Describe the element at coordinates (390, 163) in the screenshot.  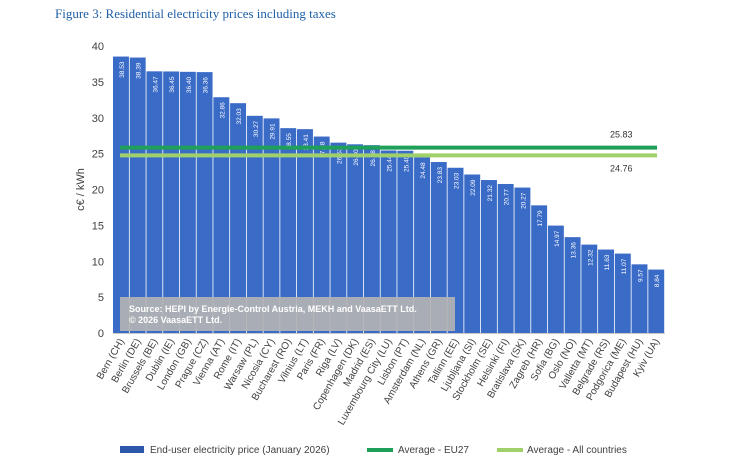
I see `bar-value-label: 25.44` at that location.